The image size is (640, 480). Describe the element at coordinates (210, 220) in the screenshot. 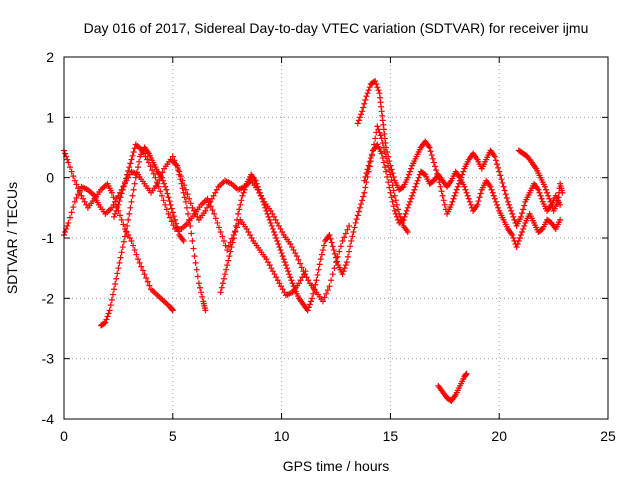

I see `series-arc-d` at that location.